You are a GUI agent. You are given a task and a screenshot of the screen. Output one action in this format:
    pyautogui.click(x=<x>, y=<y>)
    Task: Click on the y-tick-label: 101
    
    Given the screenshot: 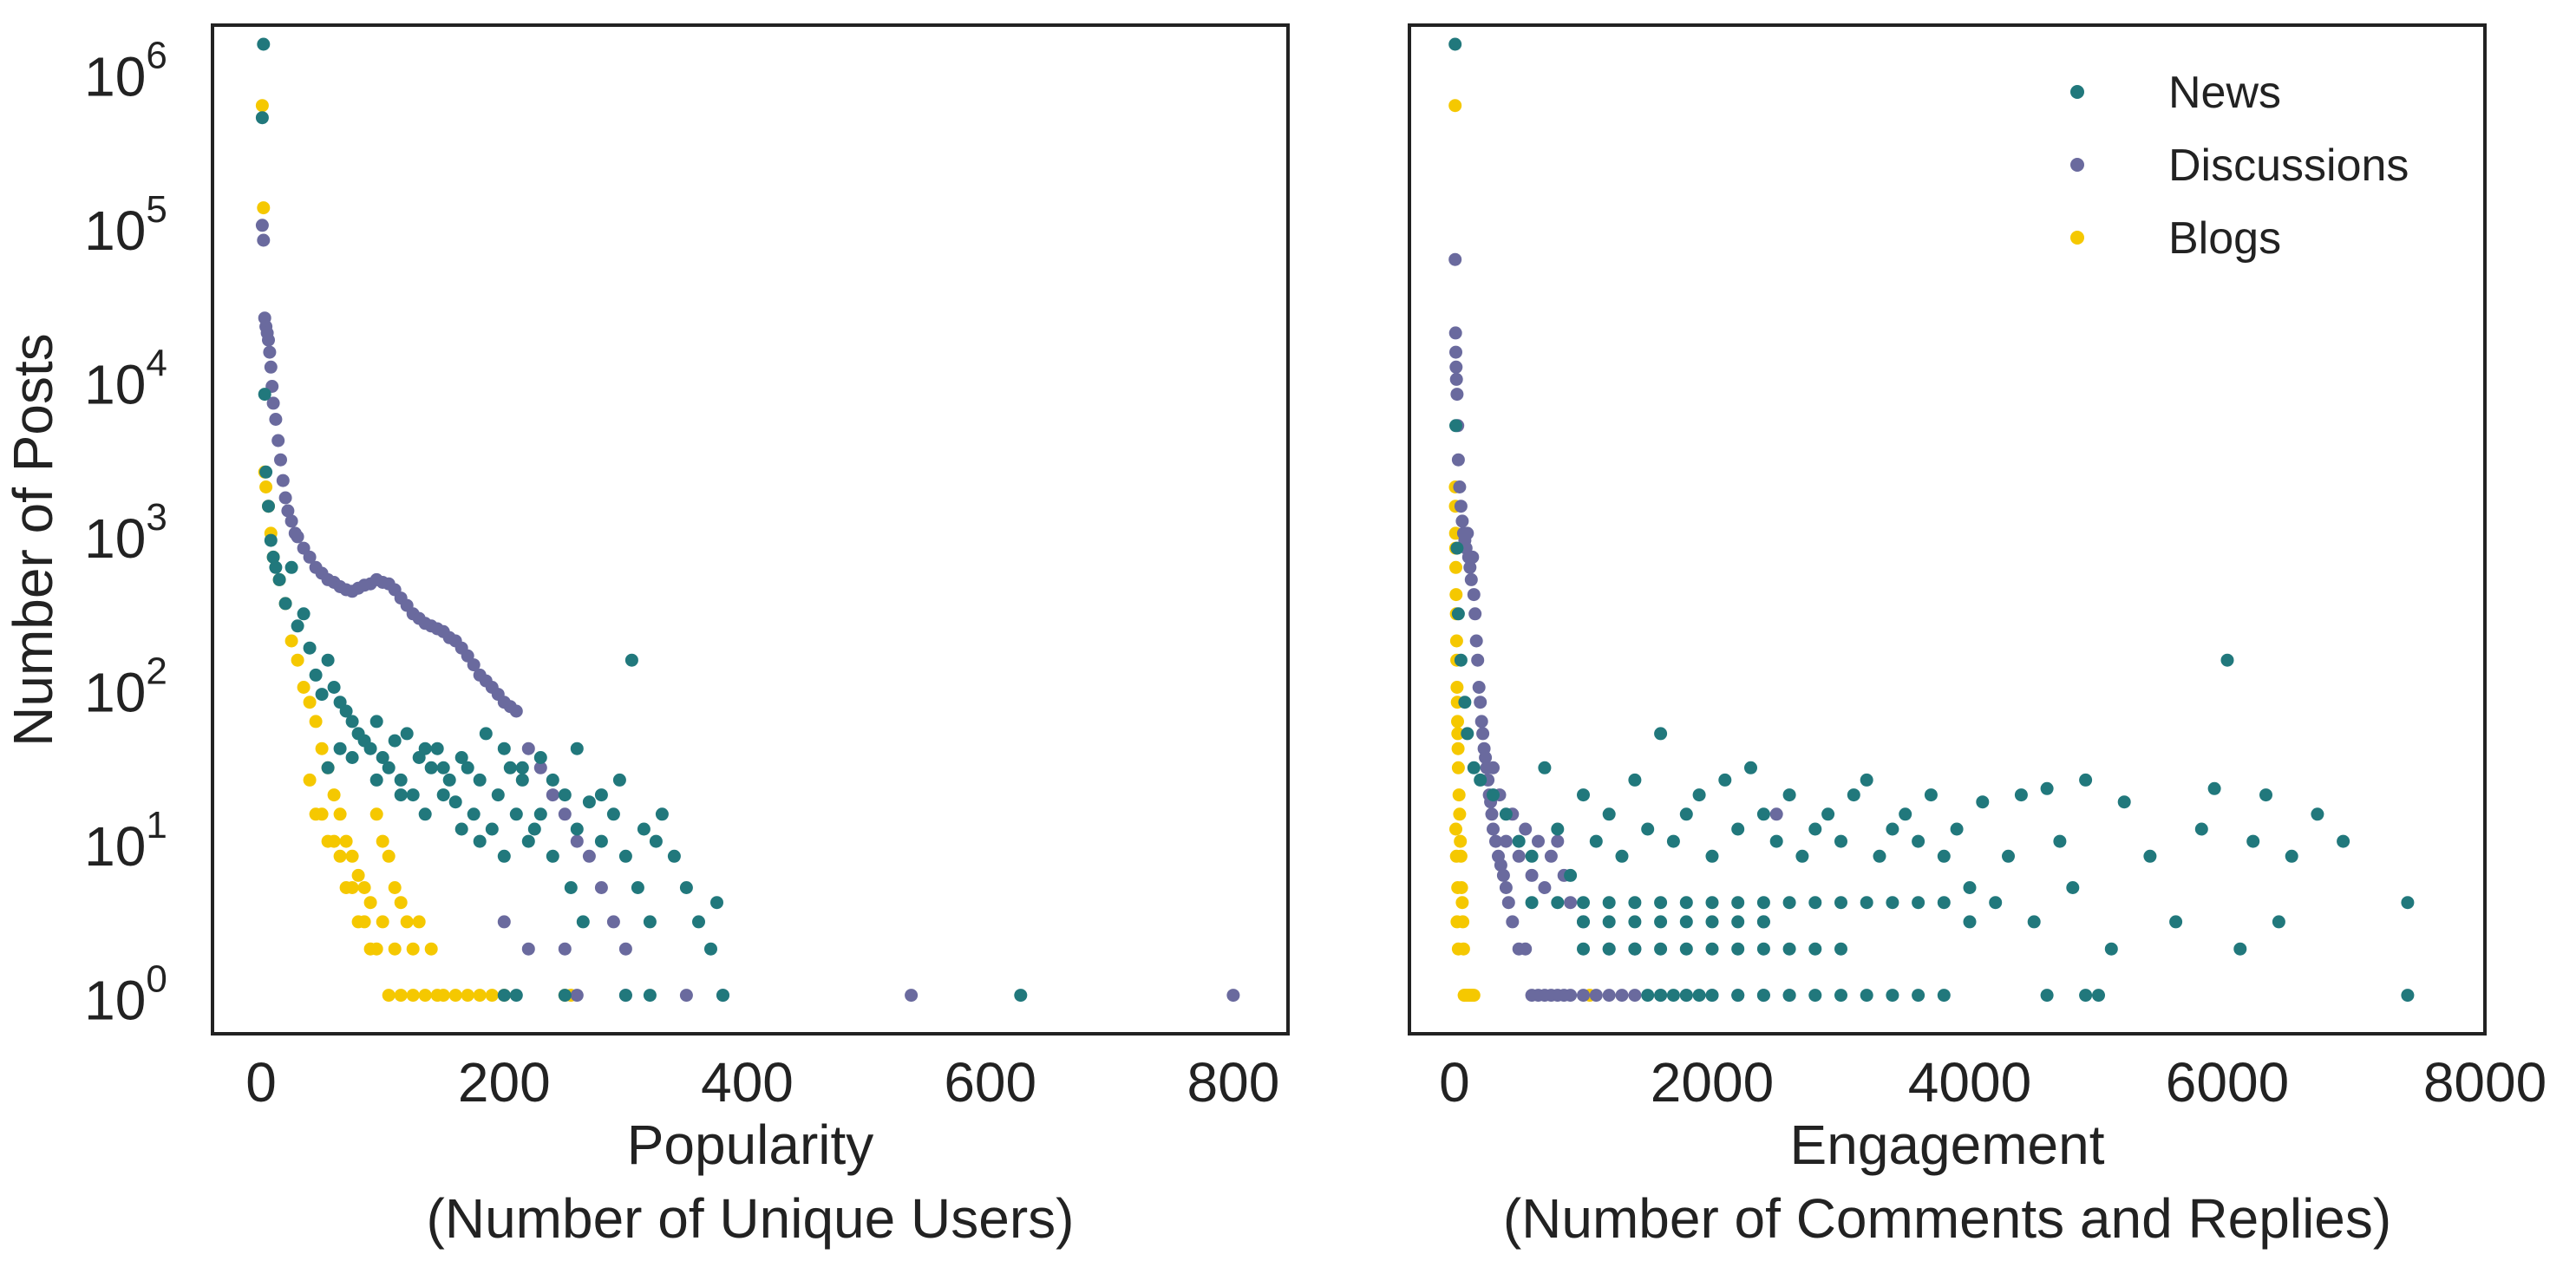 What is the action you would take?
    pyautogui.click(x=125, y=841)
    